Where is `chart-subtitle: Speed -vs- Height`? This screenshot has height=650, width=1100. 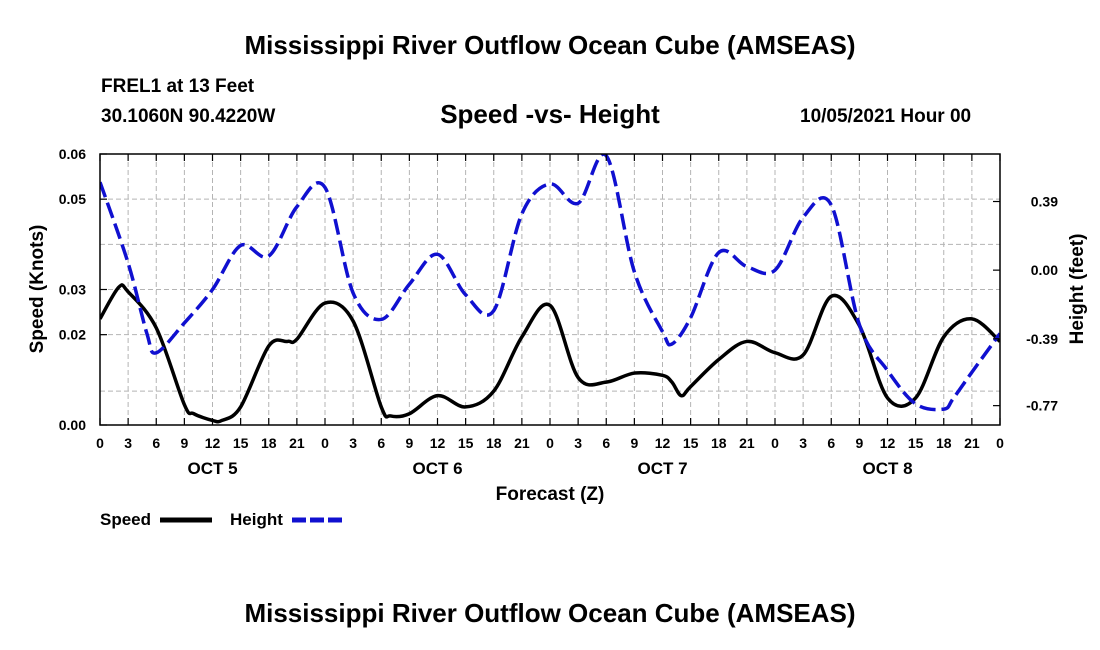 chart-subtitle: Speed -vs- Height is located at coordinates (550, 114).